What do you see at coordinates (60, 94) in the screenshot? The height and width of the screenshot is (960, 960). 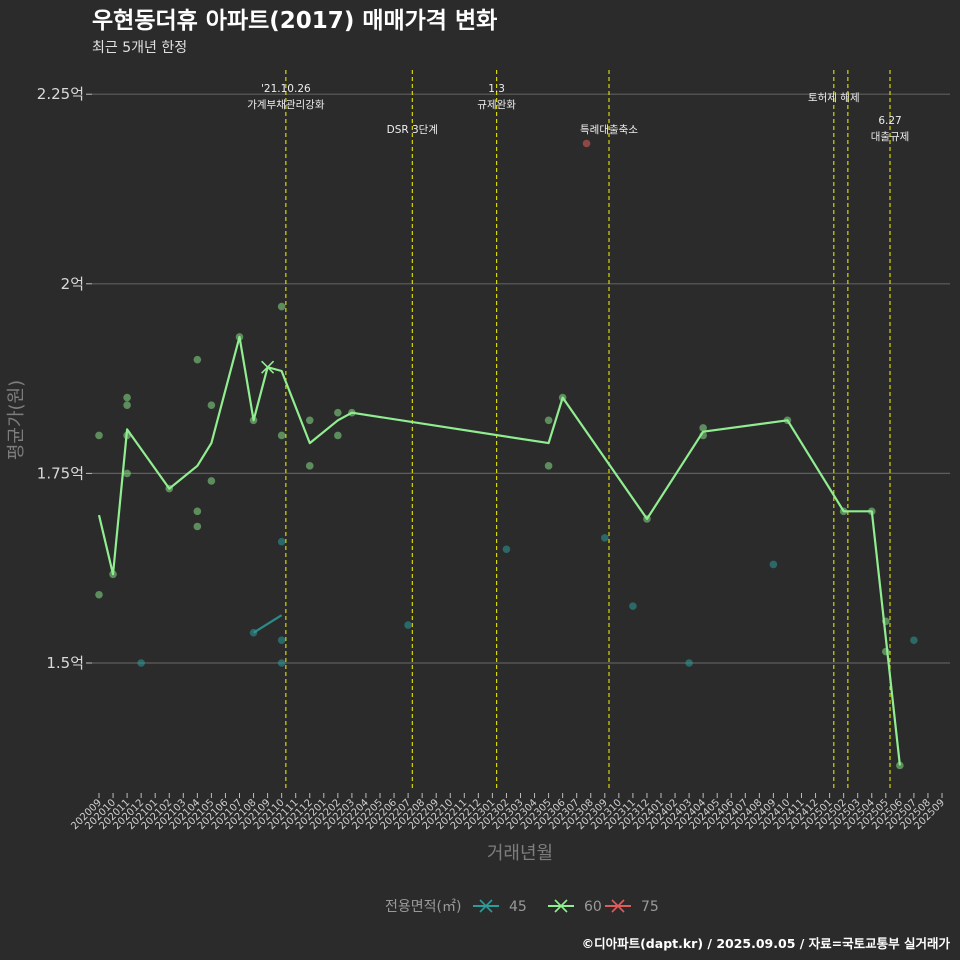 I see `y-tick-label-3: 2.25억` at bounding box center [60, 94].